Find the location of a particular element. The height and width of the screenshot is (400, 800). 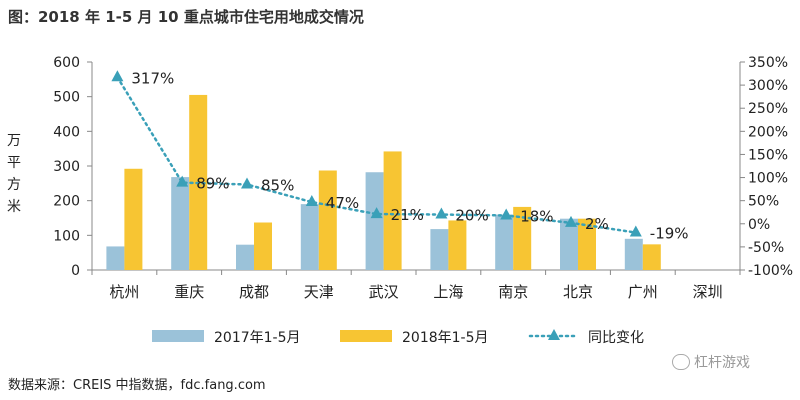

y2-tick-label: 350% is located at coordinates (768, 63).